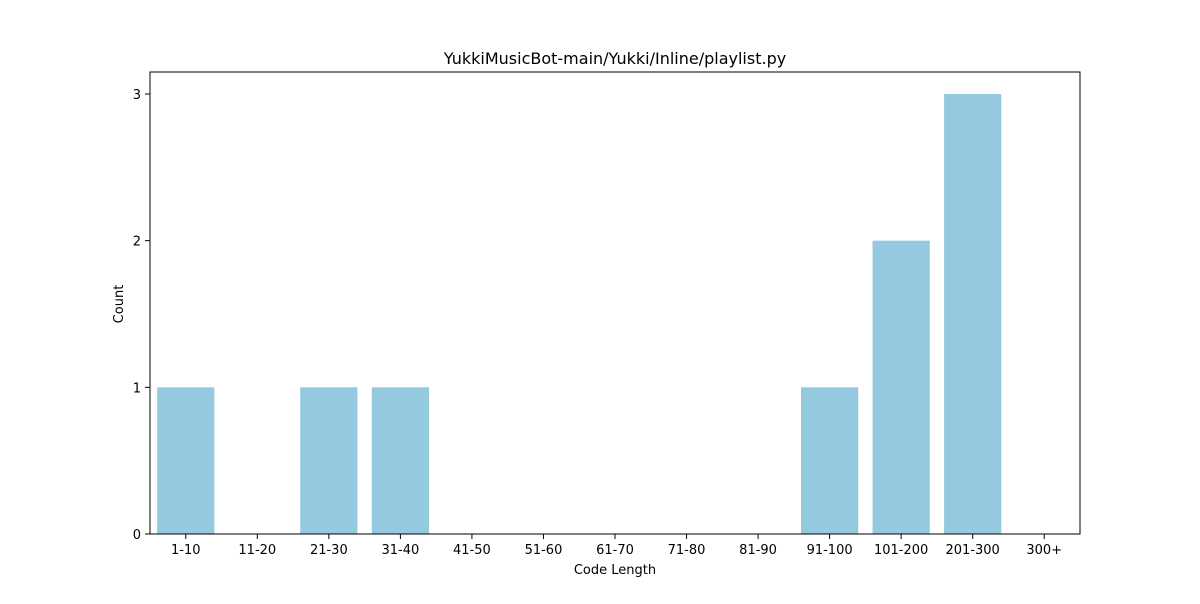 The height and width of the screenshot is (604, 1200). Describe the element at coordinates (615, 570) in the screenshot. I see `x-axis-label: Code Length` at that location.